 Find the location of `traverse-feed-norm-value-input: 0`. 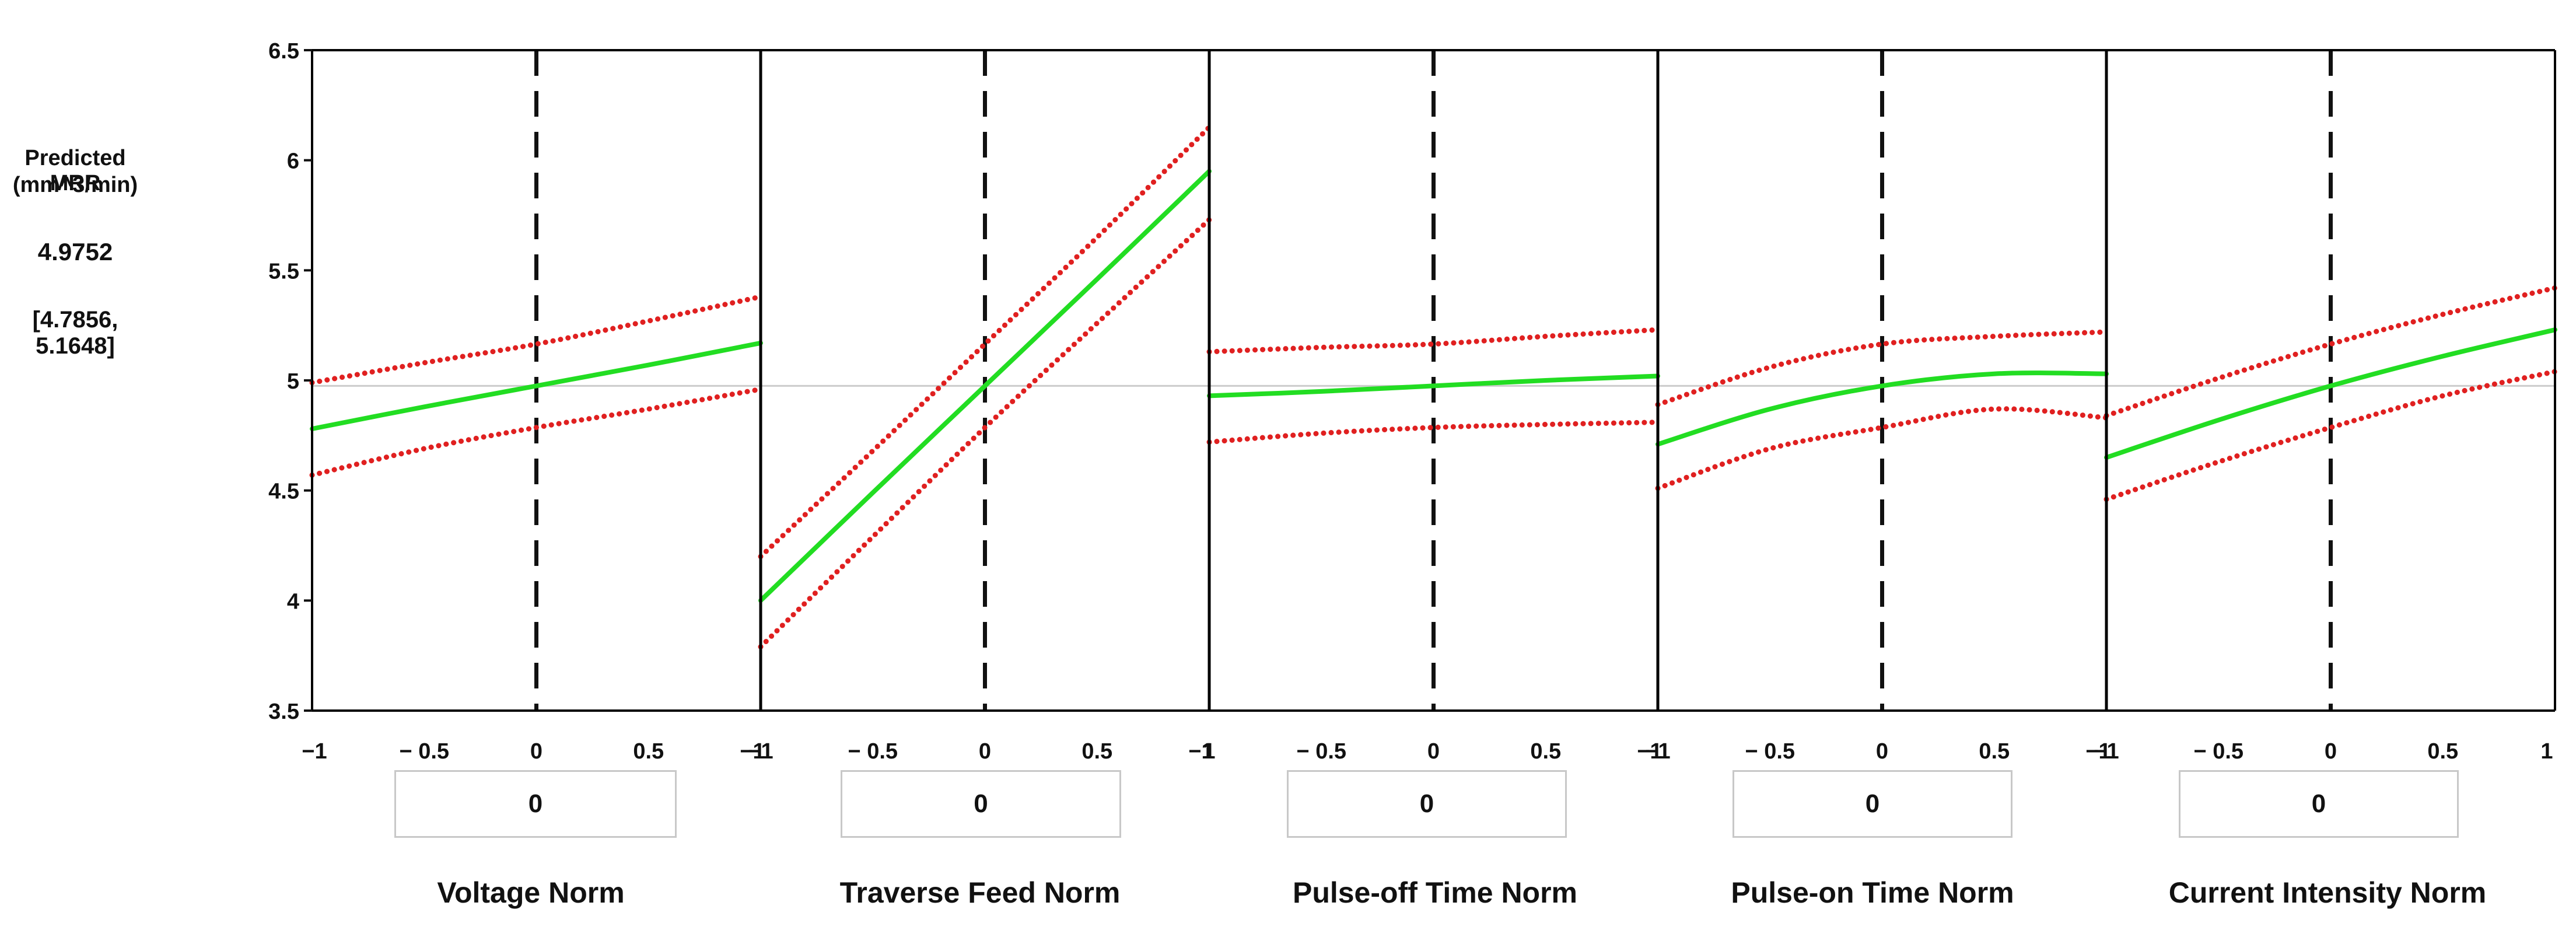

traverse-feed-norm-value-input: 0 is located at coordinates (981, 804).